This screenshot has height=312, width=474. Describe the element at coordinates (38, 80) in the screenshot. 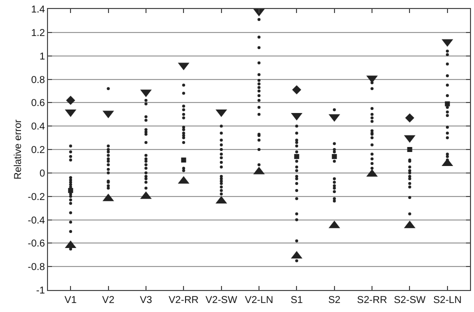

I see `y-tick-label: 0.8` at that location.